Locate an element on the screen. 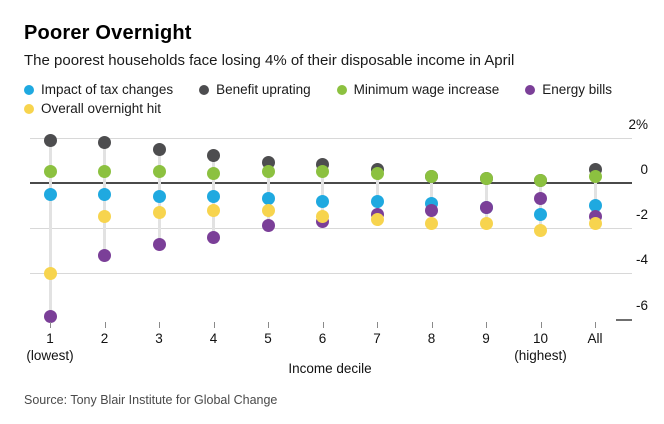 This screenshot has height=424, width=664. y-axis-tick-label: 2% is located at coordinates (638, 124).